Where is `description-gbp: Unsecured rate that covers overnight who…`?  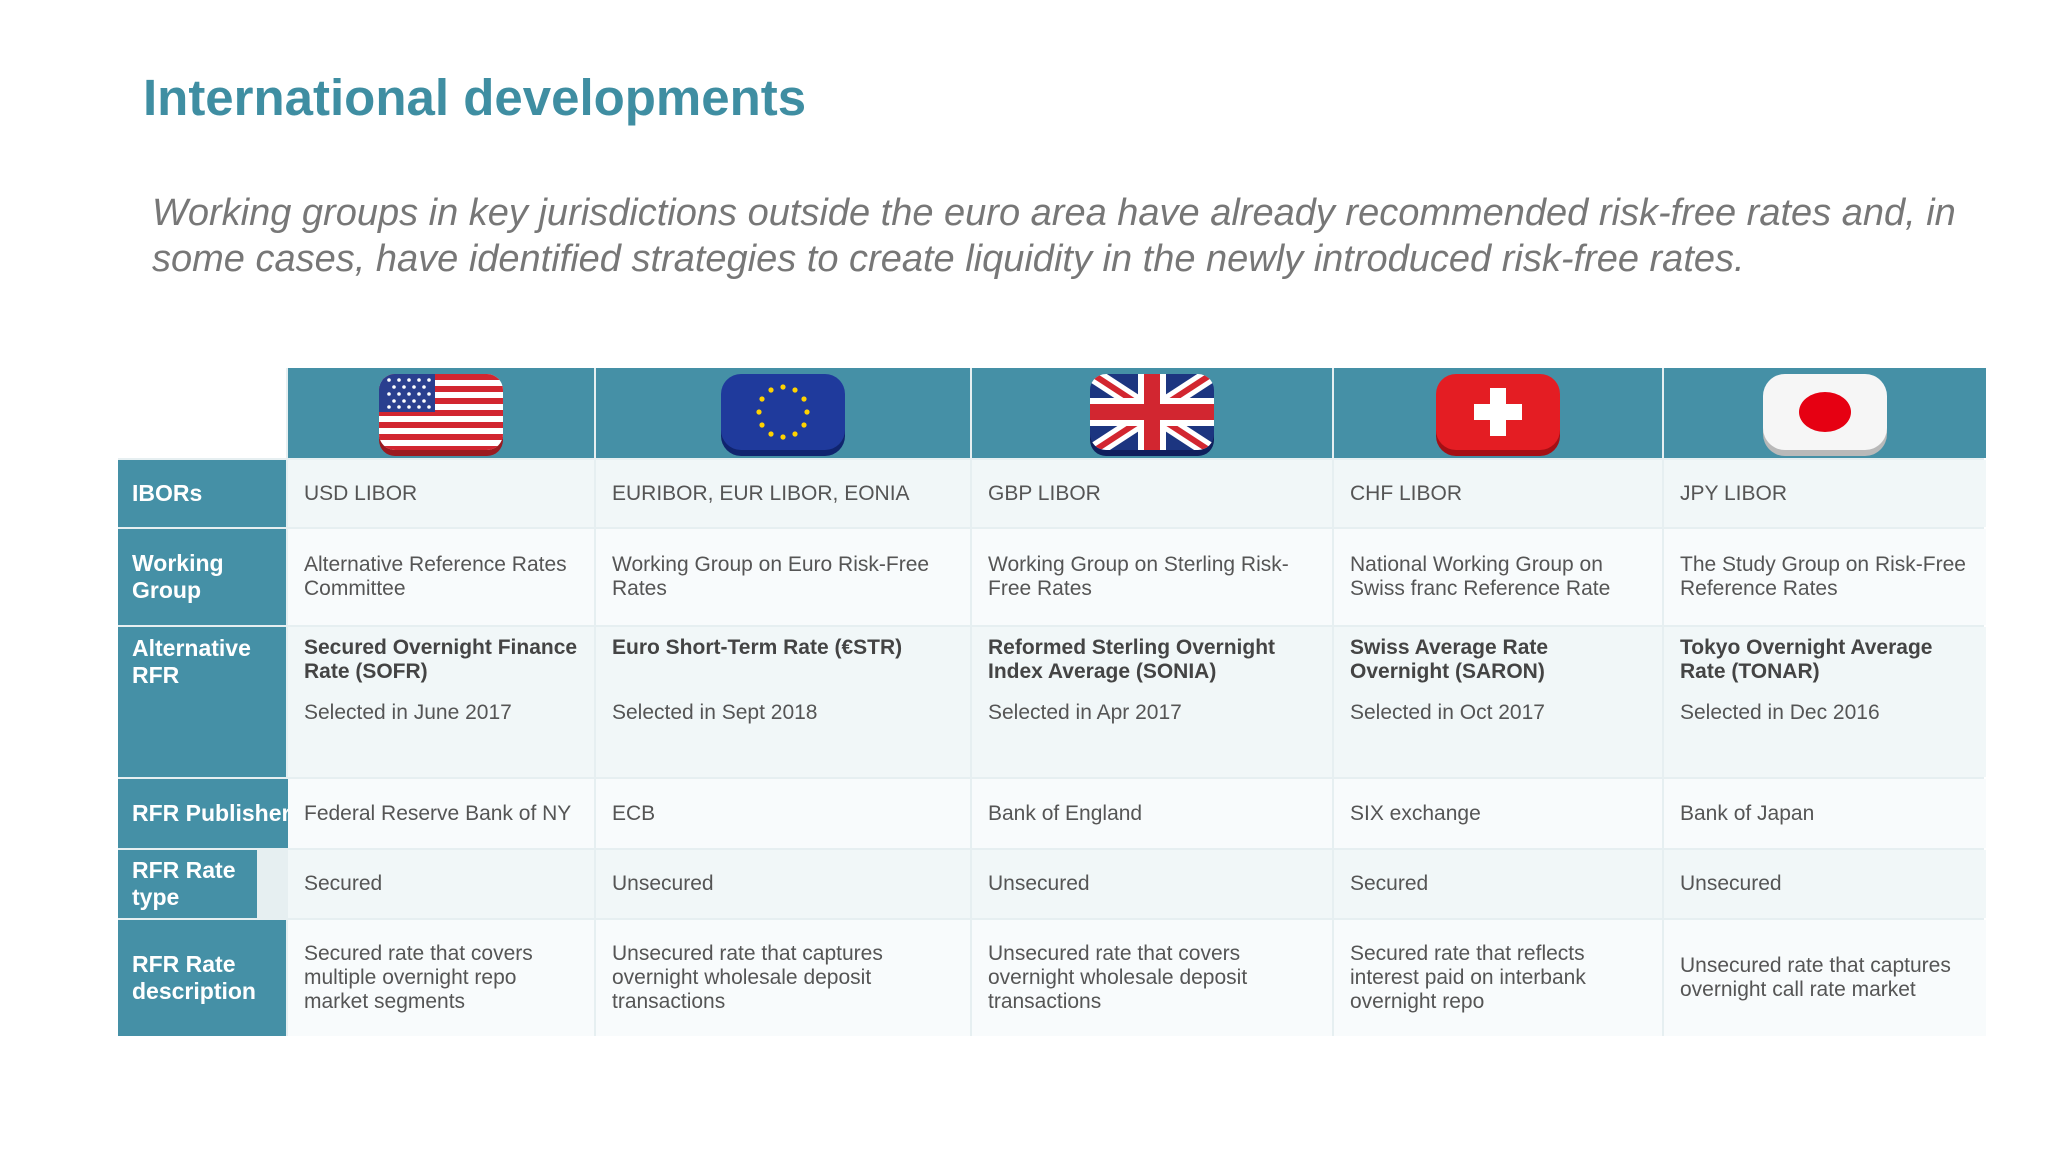
description-gbp: Unsecured rate that covers overnight who… is located at coordinates (1152, 978).